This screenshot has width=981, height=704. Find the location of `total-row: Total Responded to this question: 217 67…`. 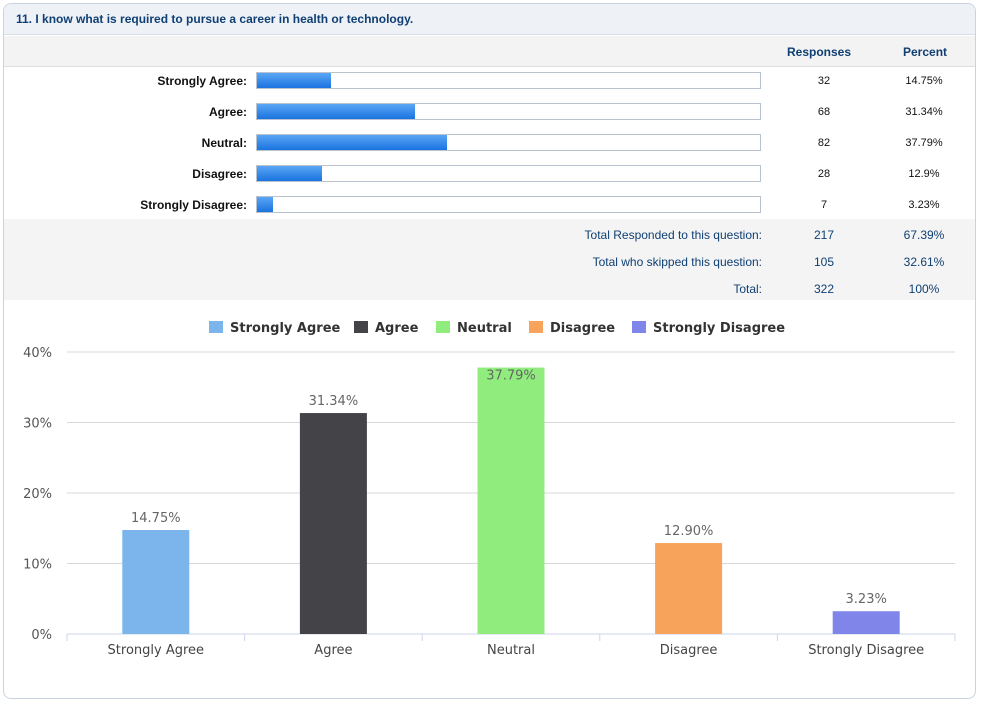

total-row: Total Responded to this question: 217 67… is located at coordinates (489, 234).